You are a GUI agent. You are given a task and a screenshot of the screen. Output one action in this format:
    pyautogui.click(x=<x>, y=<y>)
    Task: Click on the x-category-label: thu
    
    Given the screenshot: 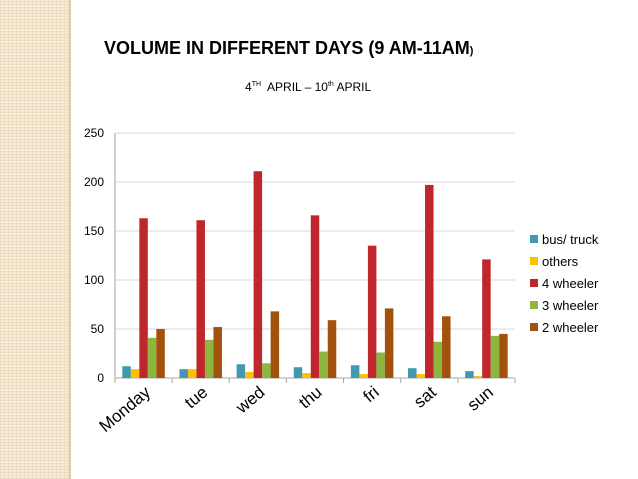 What is the action you would take?
    pyautogui.click(x=310, y=398)
    